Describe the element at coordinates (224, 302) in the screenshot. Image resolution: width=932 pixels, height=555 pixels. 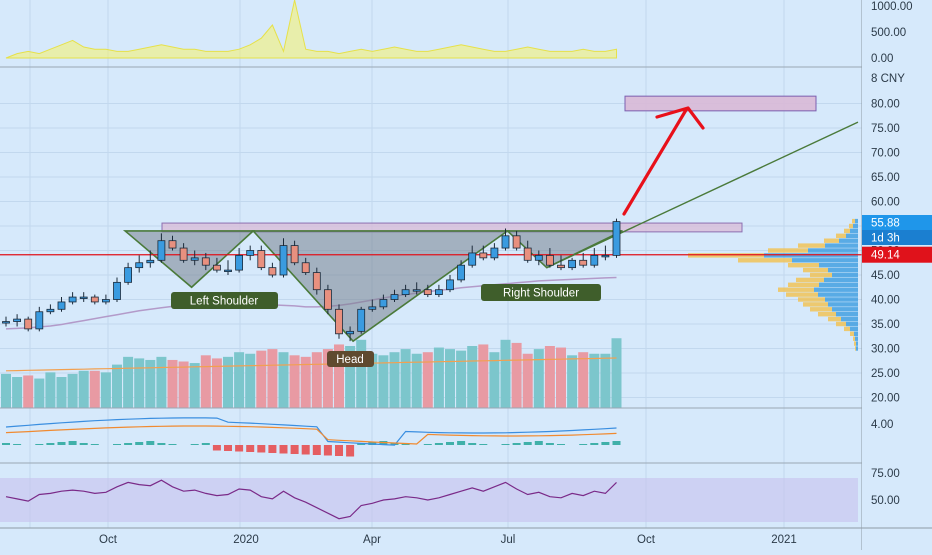
I see `left-shoulder-label: Left Shoulder` at that location.